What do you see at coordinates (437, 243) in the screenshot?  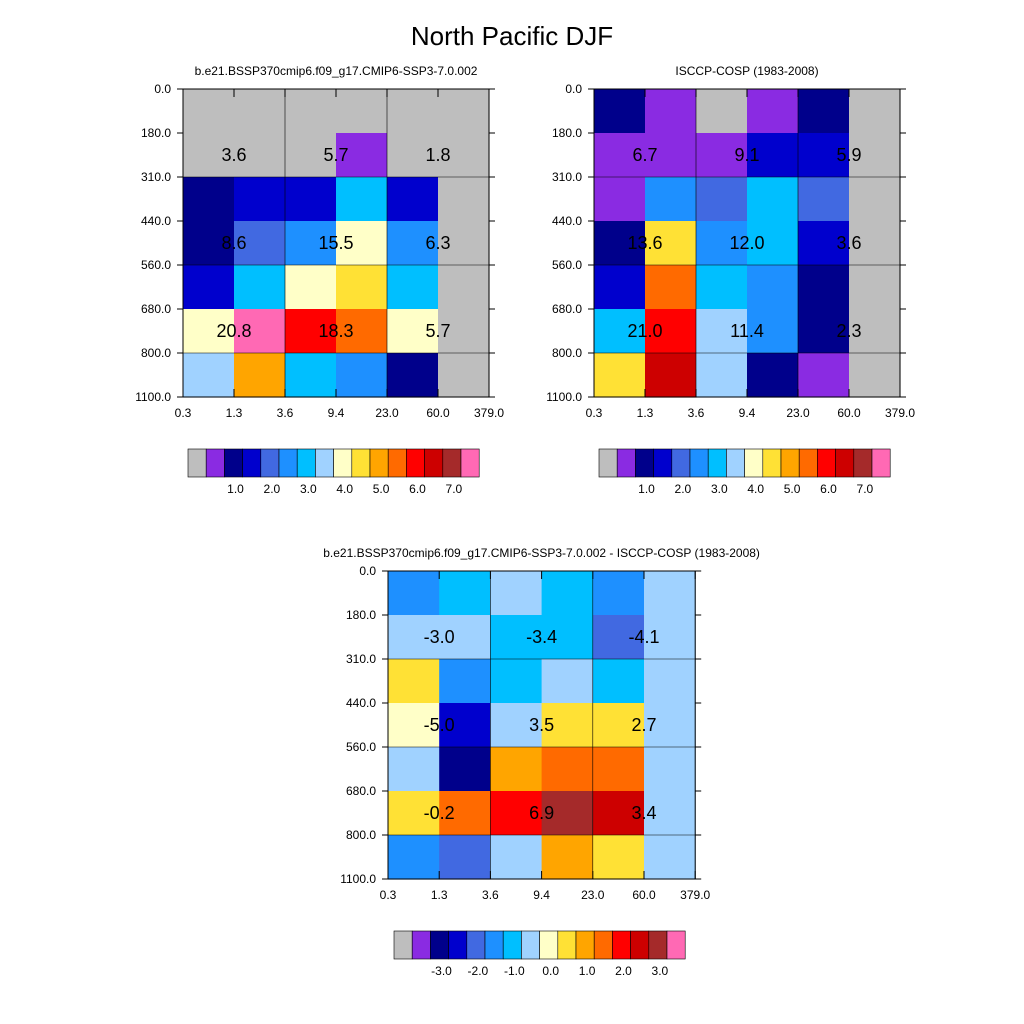 I see `block-value-label: 6.3` at bounding box center [437, 243].